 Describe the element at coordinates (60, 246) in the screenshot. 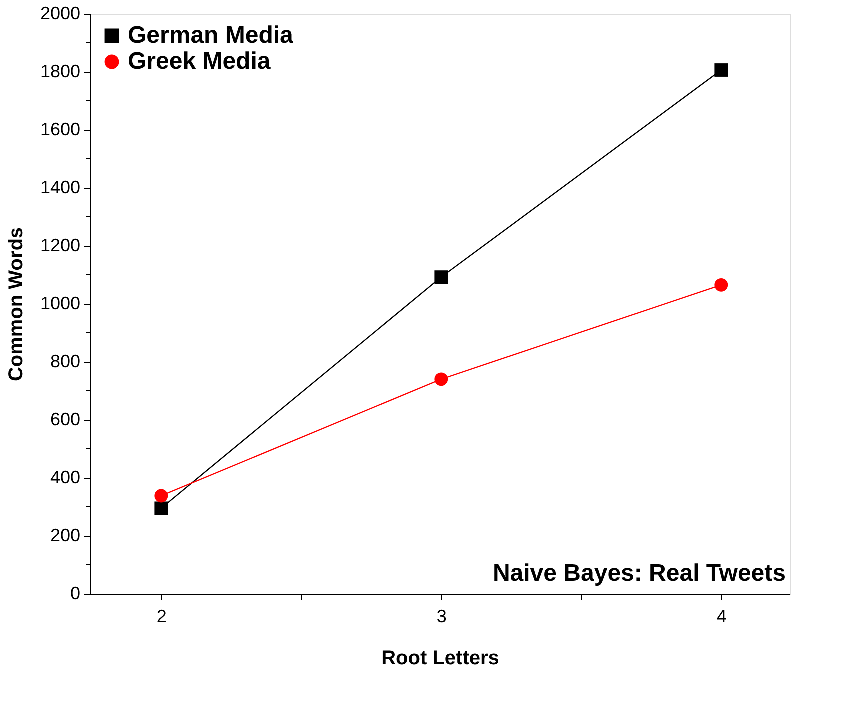

I see `y-tick-label: 1200` at that location.